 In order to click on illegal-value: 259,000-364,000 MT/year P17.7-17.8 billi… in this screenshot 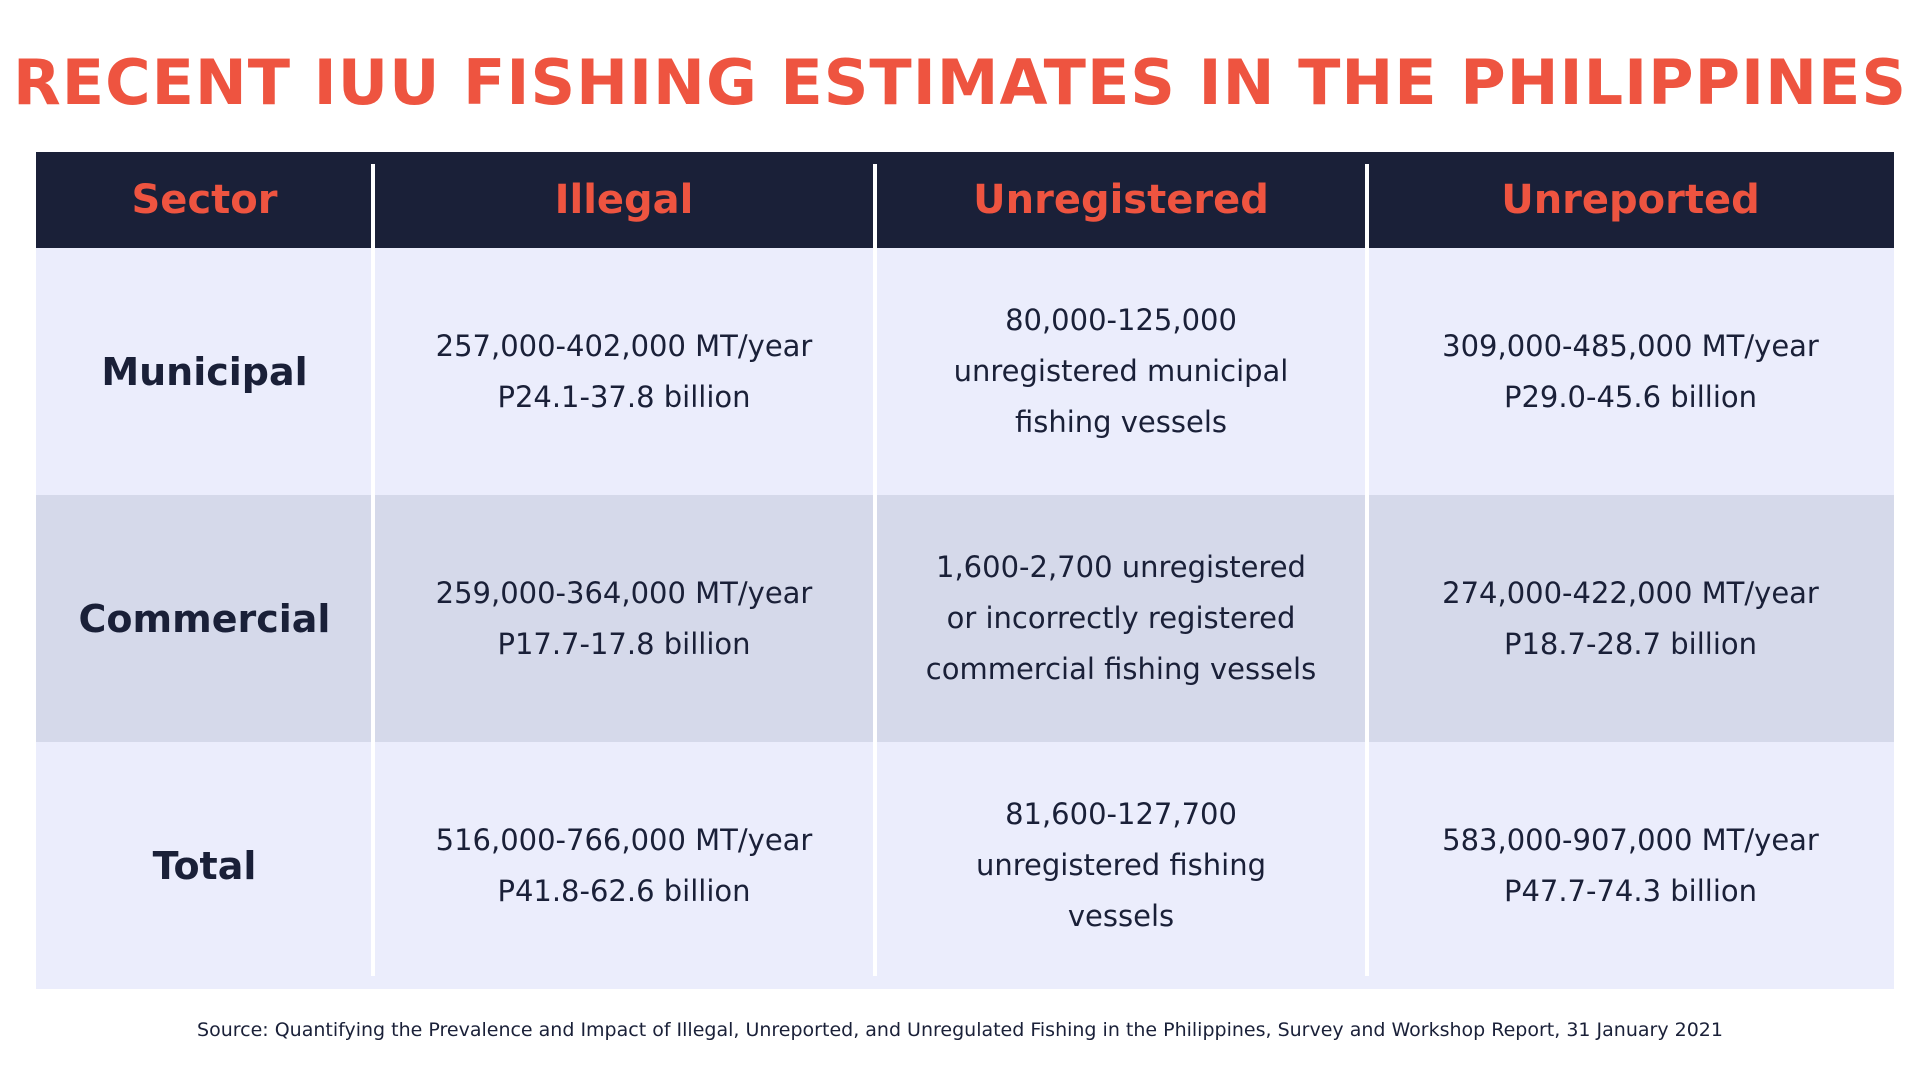, I will do `click(624, 619)`.